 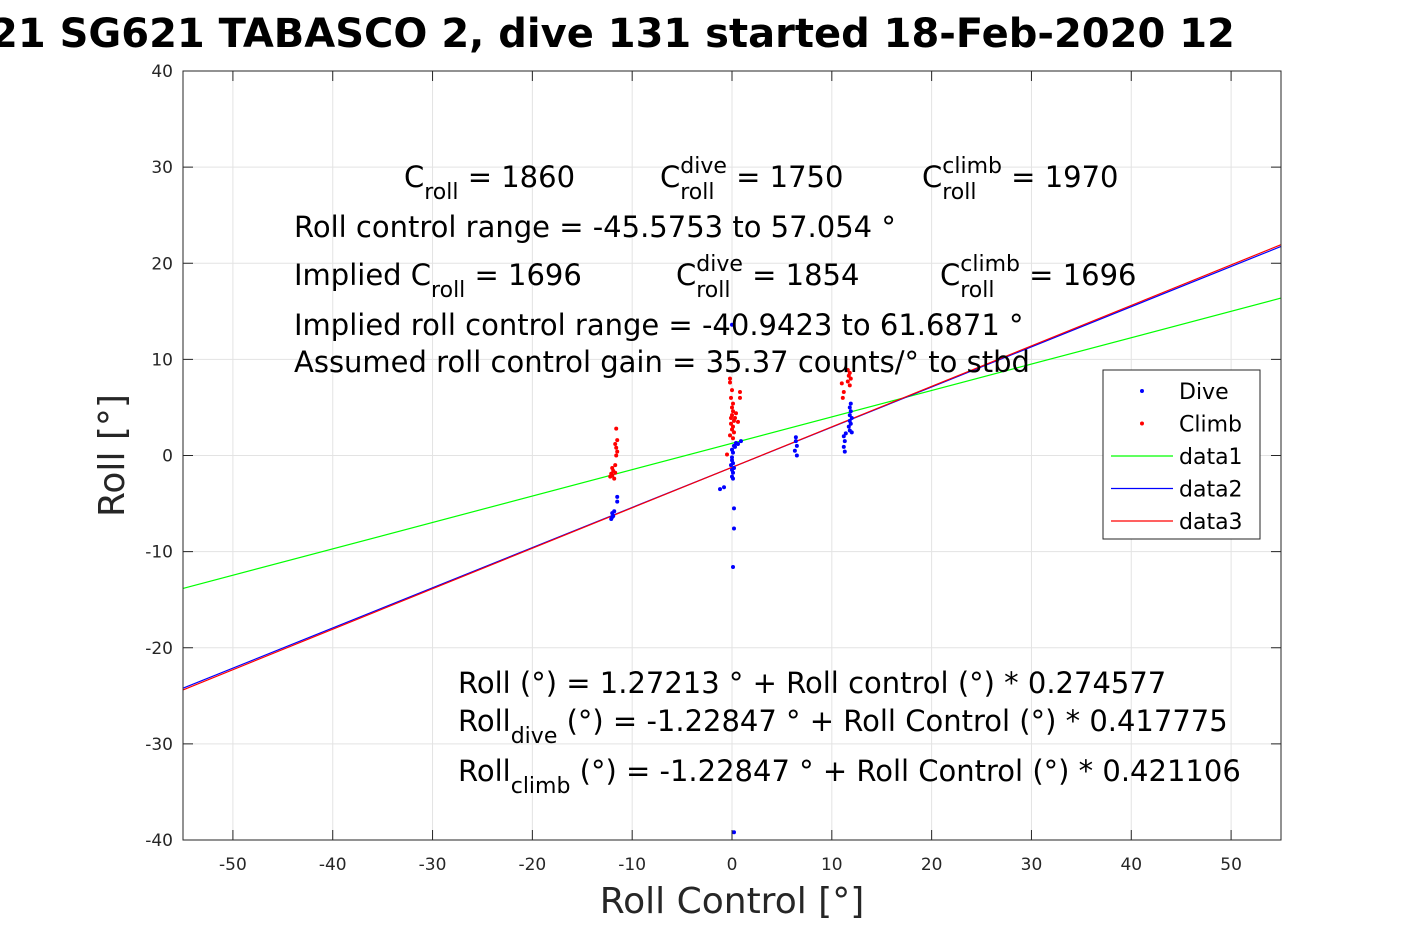 What do you see at coordinates (1211, 490) in the screenshot?
I see `legend-label: data2` at bounding box center [1211, 490].